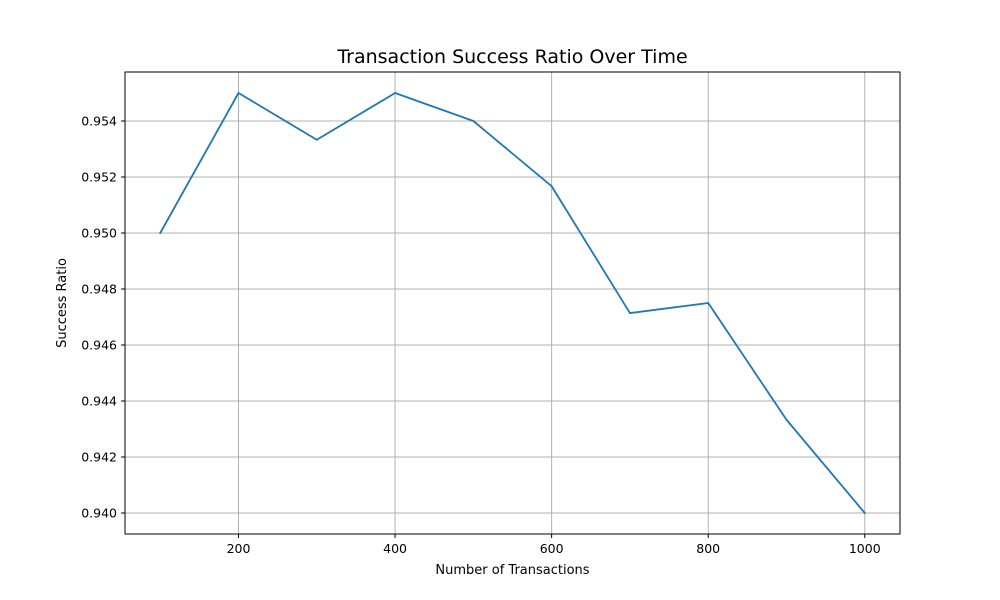 The image size is (1000, 600). Describe the element at coordinates (99, 345) in the screenshot. I see `y-tick-label: 0.946` at that location.